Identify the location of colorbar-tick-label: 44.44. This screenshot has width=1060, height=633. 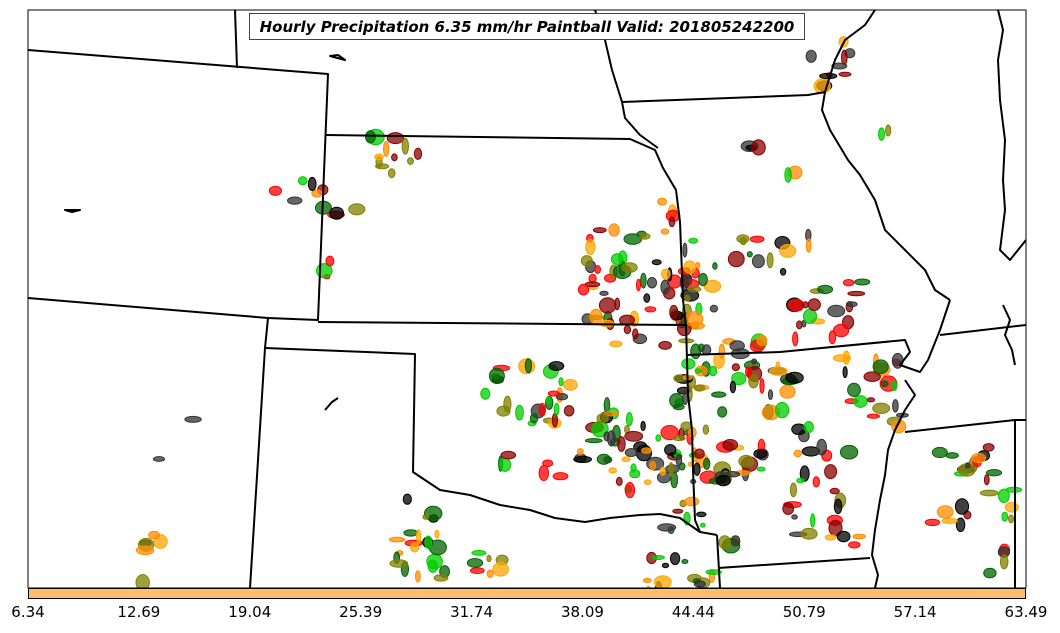
(693, 612).